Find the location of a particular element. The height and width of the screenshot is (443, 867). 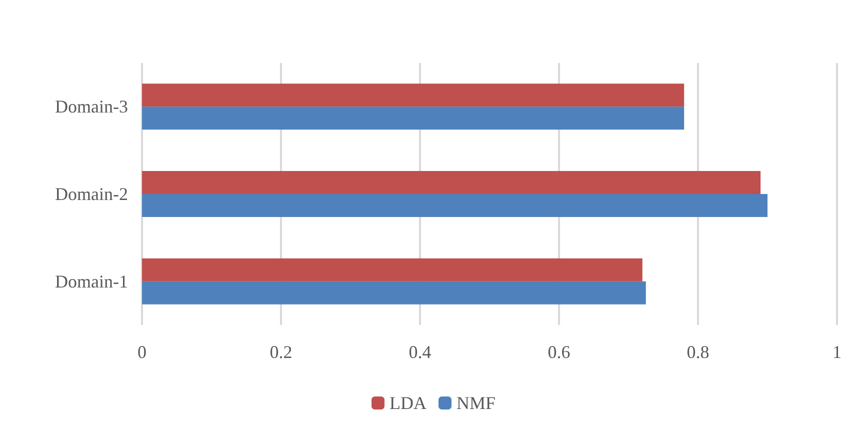

x-tick-label: 0.6 is located at coordinates (559, 352).